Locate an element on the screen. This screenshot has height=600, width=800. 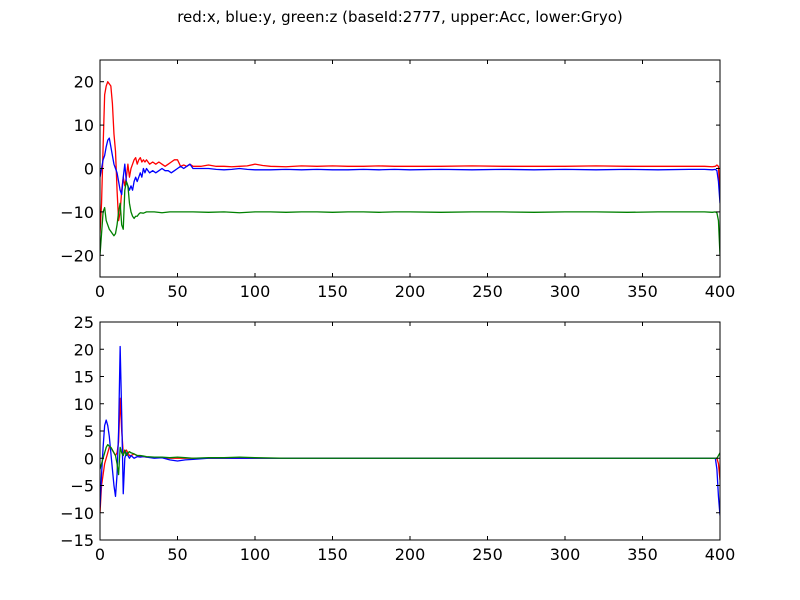
y-tick-label: −5 is located at coordinates (82, 486).